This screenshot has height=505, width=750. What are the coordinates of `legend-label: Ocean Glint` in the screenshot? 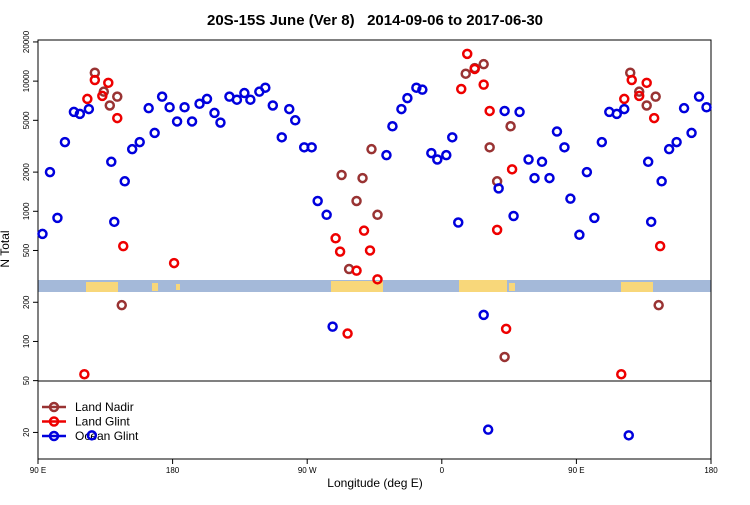 It's located at (107, 436).